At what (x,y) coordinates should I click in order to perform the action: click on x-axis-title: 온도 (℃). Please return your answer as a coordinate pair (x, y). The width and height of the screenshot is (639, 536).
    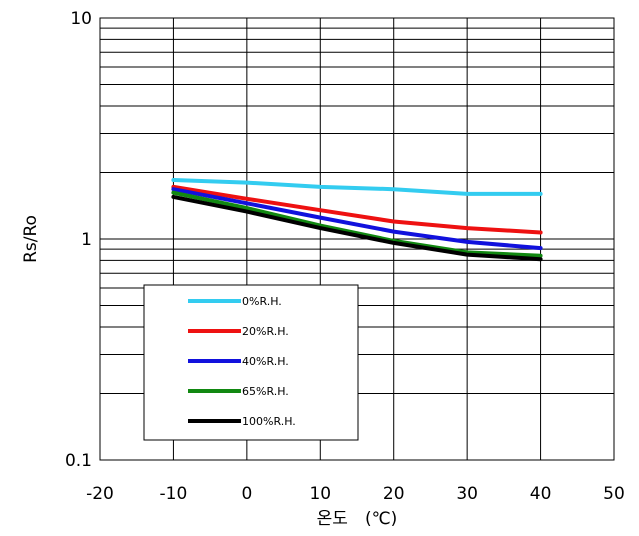
    Looking at the image, I should click on (357, 519).